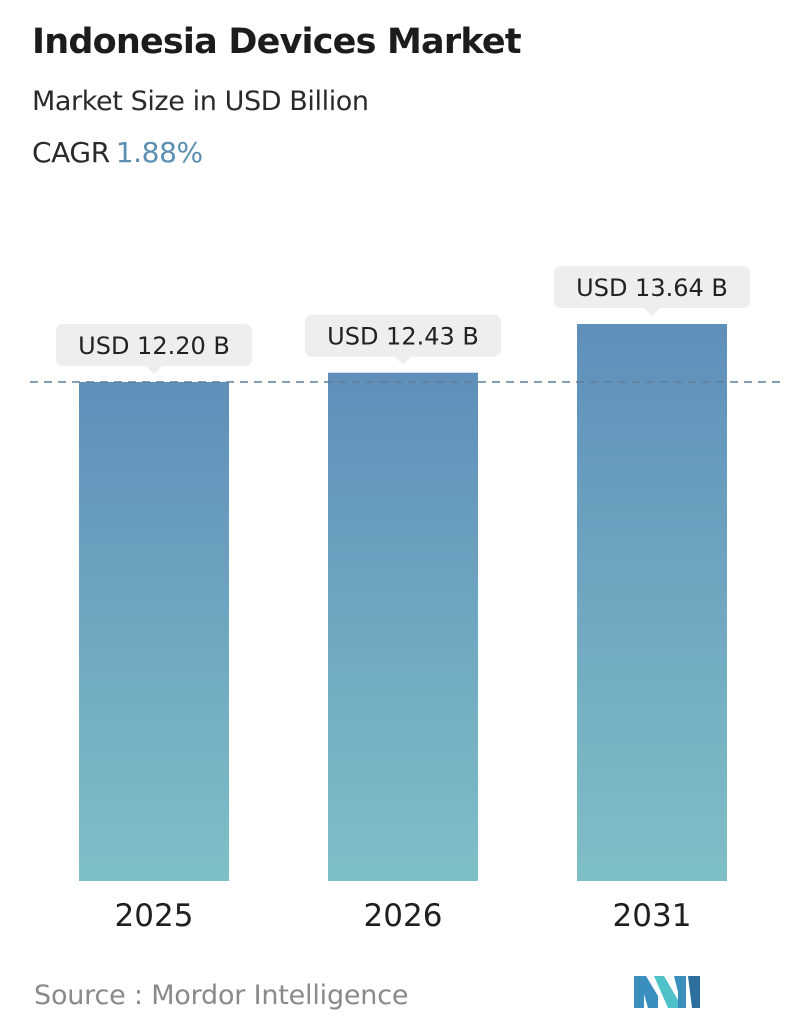 This screenshot has width=796, height=1034. I want to click on source-text: Source : Mordor Intelligence, so click(221, 995).